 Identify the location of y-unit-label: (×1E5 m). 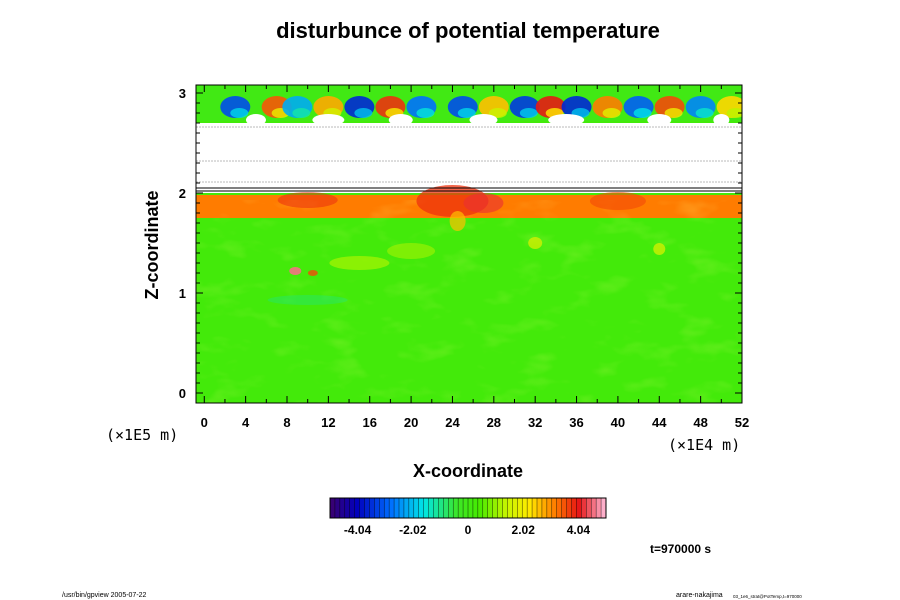
(142, 435).